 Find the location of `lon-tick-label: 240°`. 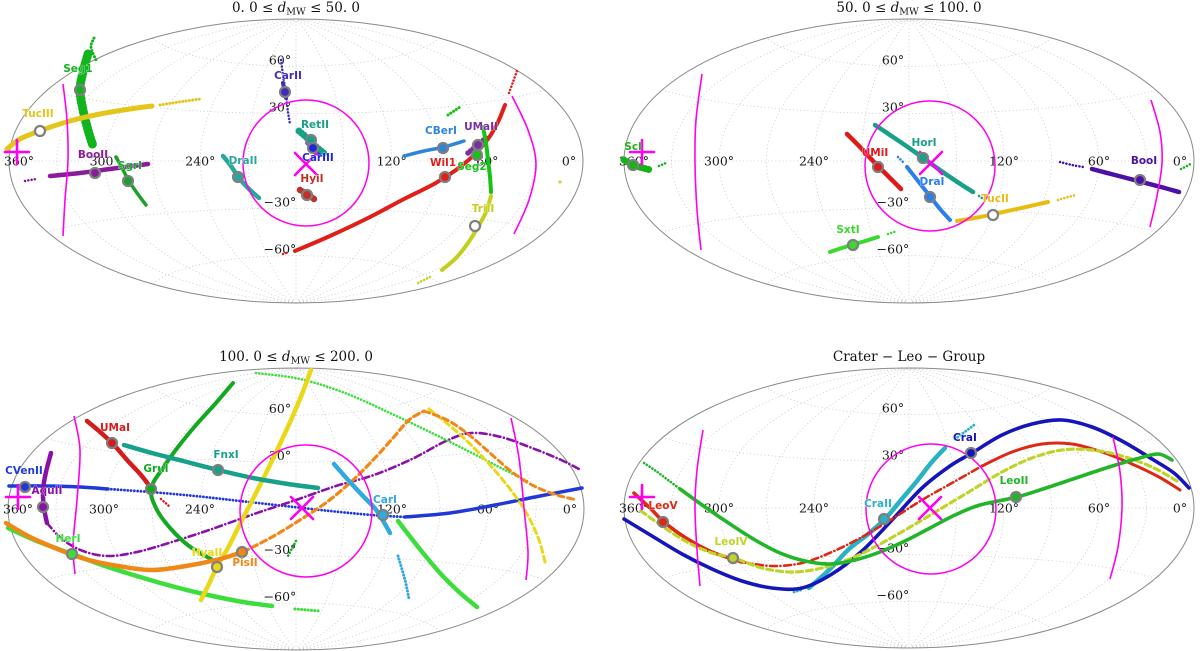

lon-tick-label: 240° is located at coordinates (814, 508).